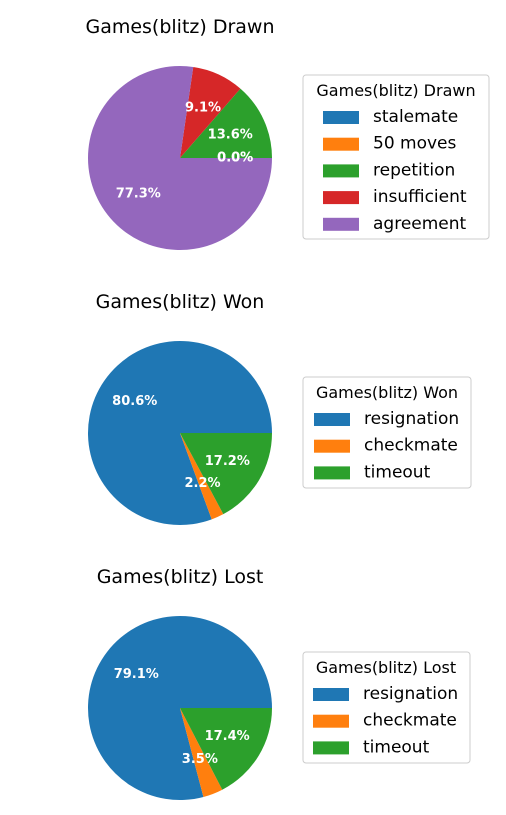  I want to click on slice-repetition, so click(226, 123).